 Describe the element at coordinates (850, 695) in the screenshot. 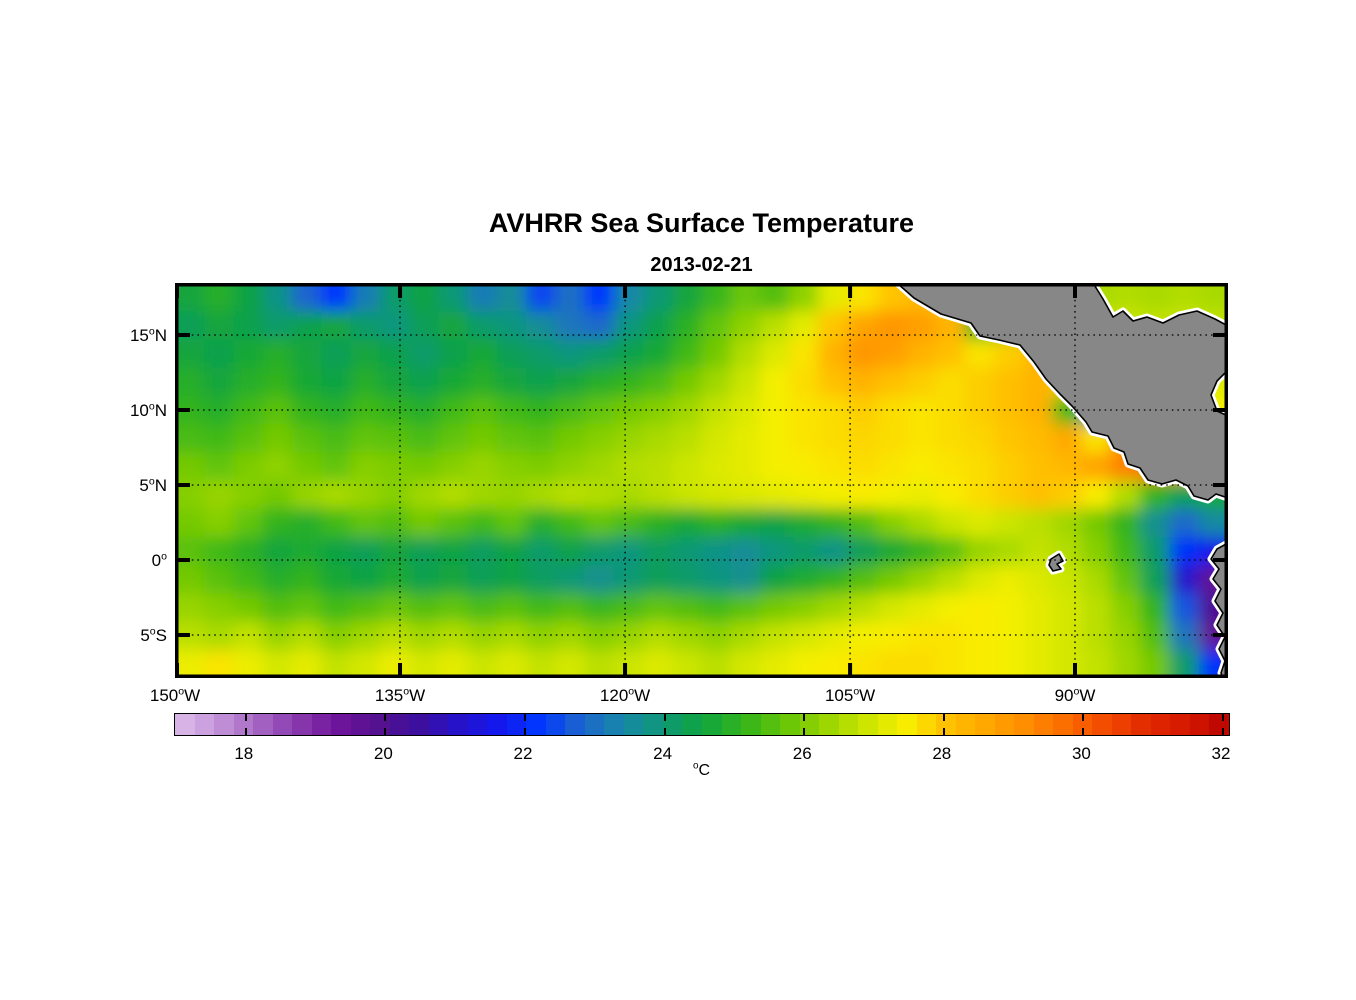

I see `x-tick-label: 105oW` at that location.